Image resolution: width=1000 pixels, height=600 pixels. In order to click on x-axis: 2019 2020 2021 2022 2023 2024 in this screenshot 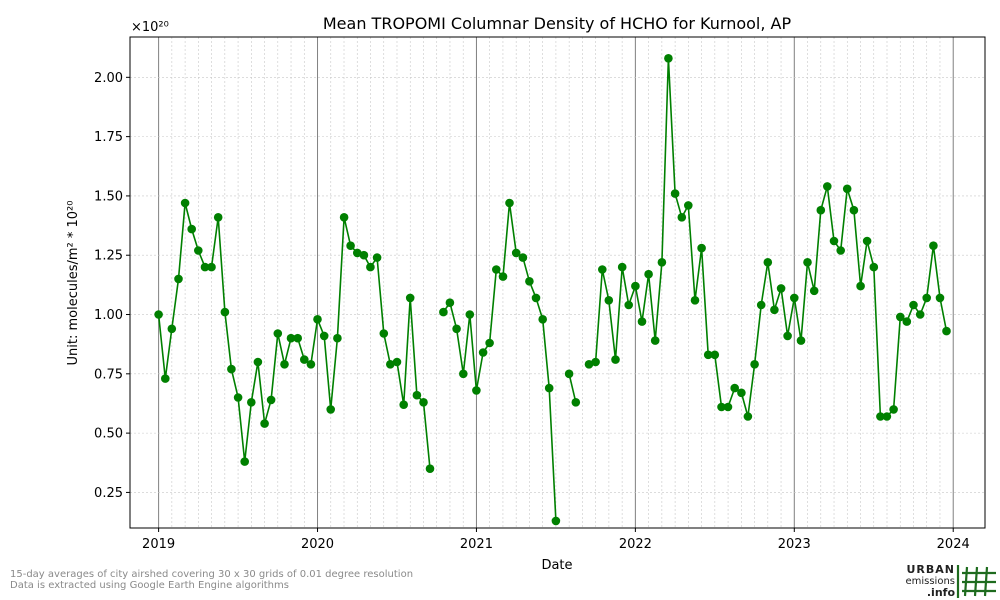, I will do `click(556, 540)`.